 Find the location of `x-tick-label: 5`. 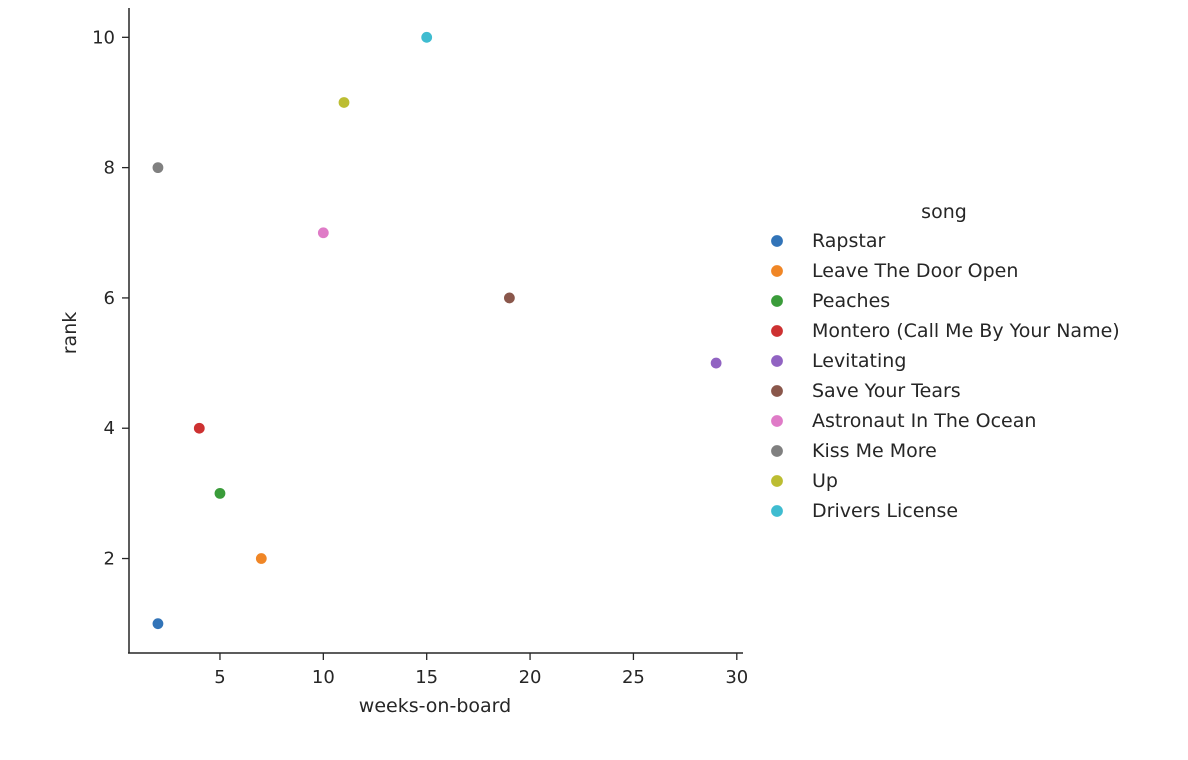

x-tick-label: 5 is located at coordinates (219, 677).